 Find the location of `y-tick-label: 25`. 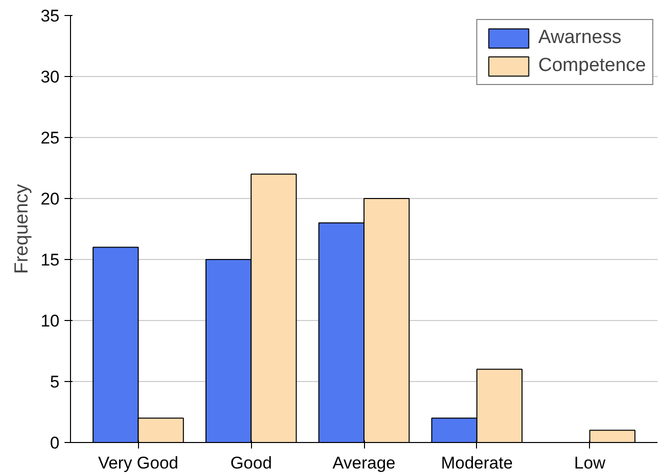

y-tick-label: 25 is located at coordinates (50, 138).